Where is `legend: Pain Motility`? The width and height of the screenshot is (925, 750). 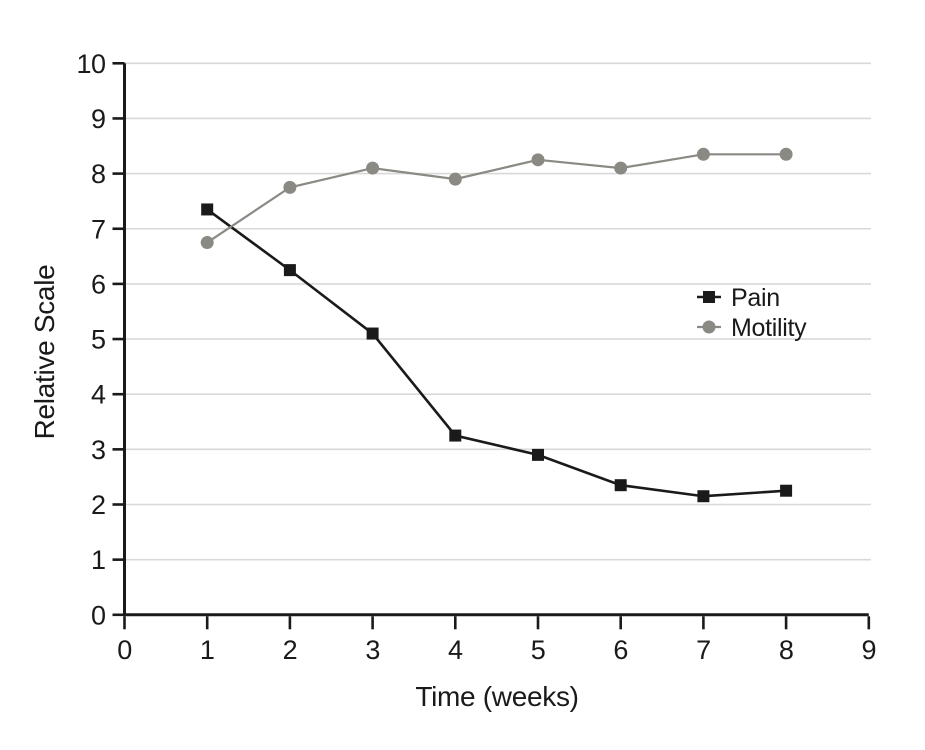
legend: Pain Motility is located at coordinates (752, 313).